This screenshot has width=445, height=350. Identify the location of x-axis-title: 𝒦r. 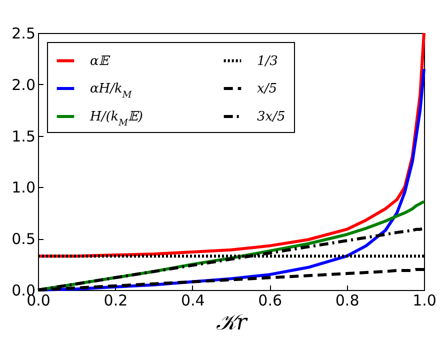
(232, 323).